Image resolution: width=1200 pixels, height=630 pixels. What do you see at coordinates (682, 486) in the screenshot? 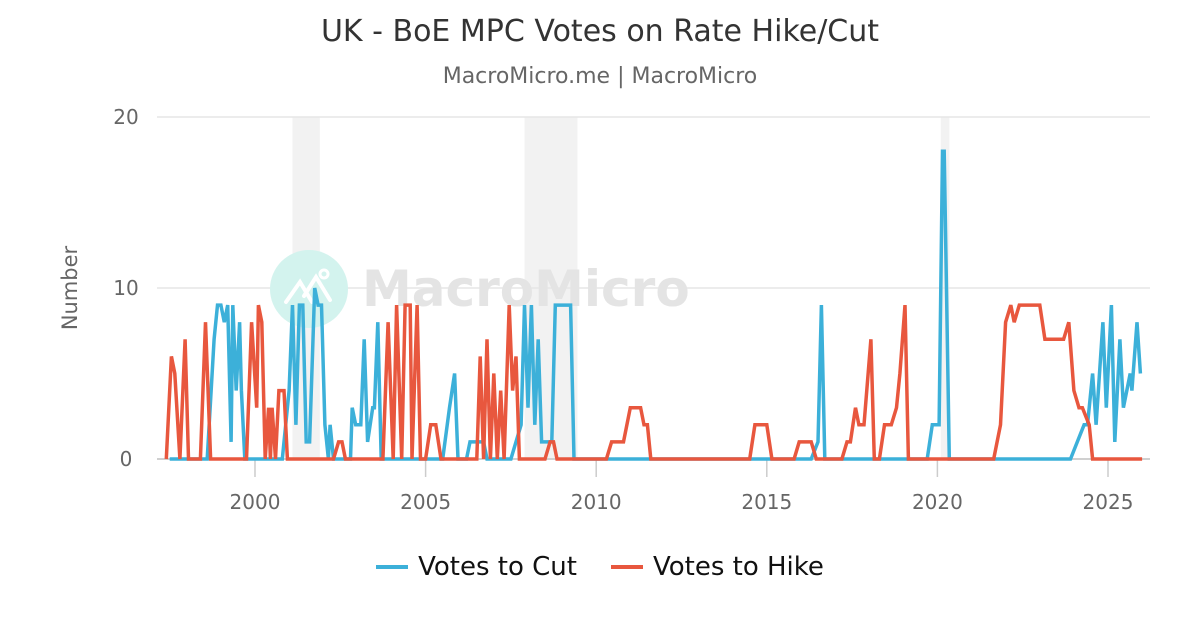
I see `x-axis: 2000 2005 2010 2015 2020 2025` at bounding box center [682, 486].